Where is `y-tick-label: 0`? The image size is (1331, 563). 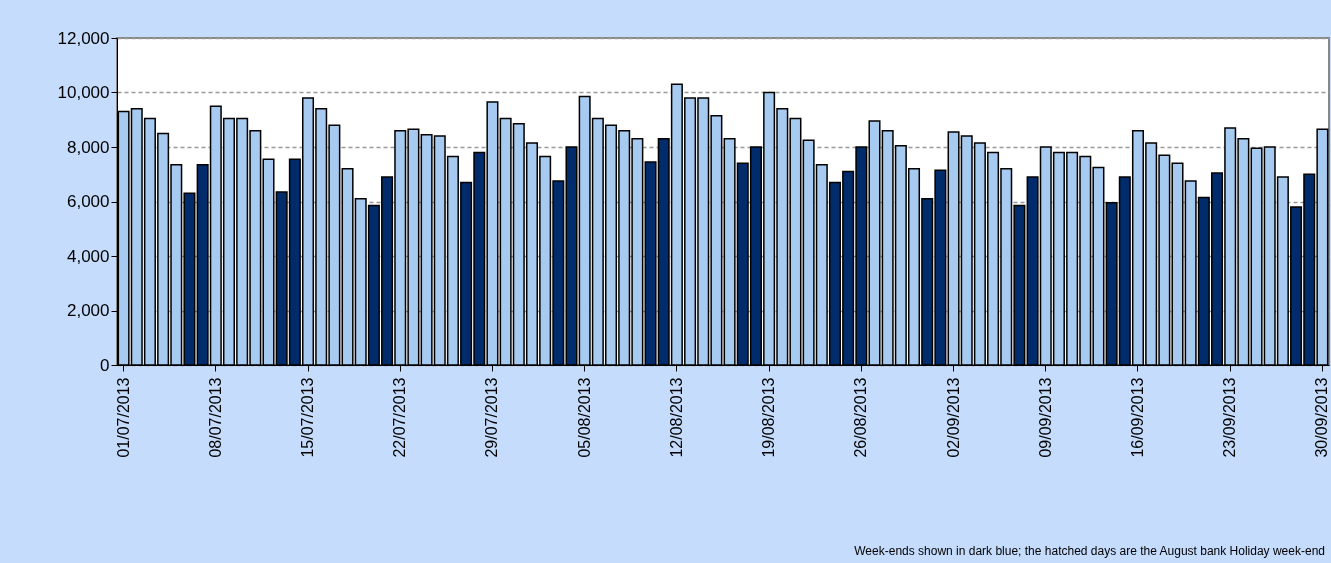
y-tick-label: 0 is located at coordinates (105, 365).